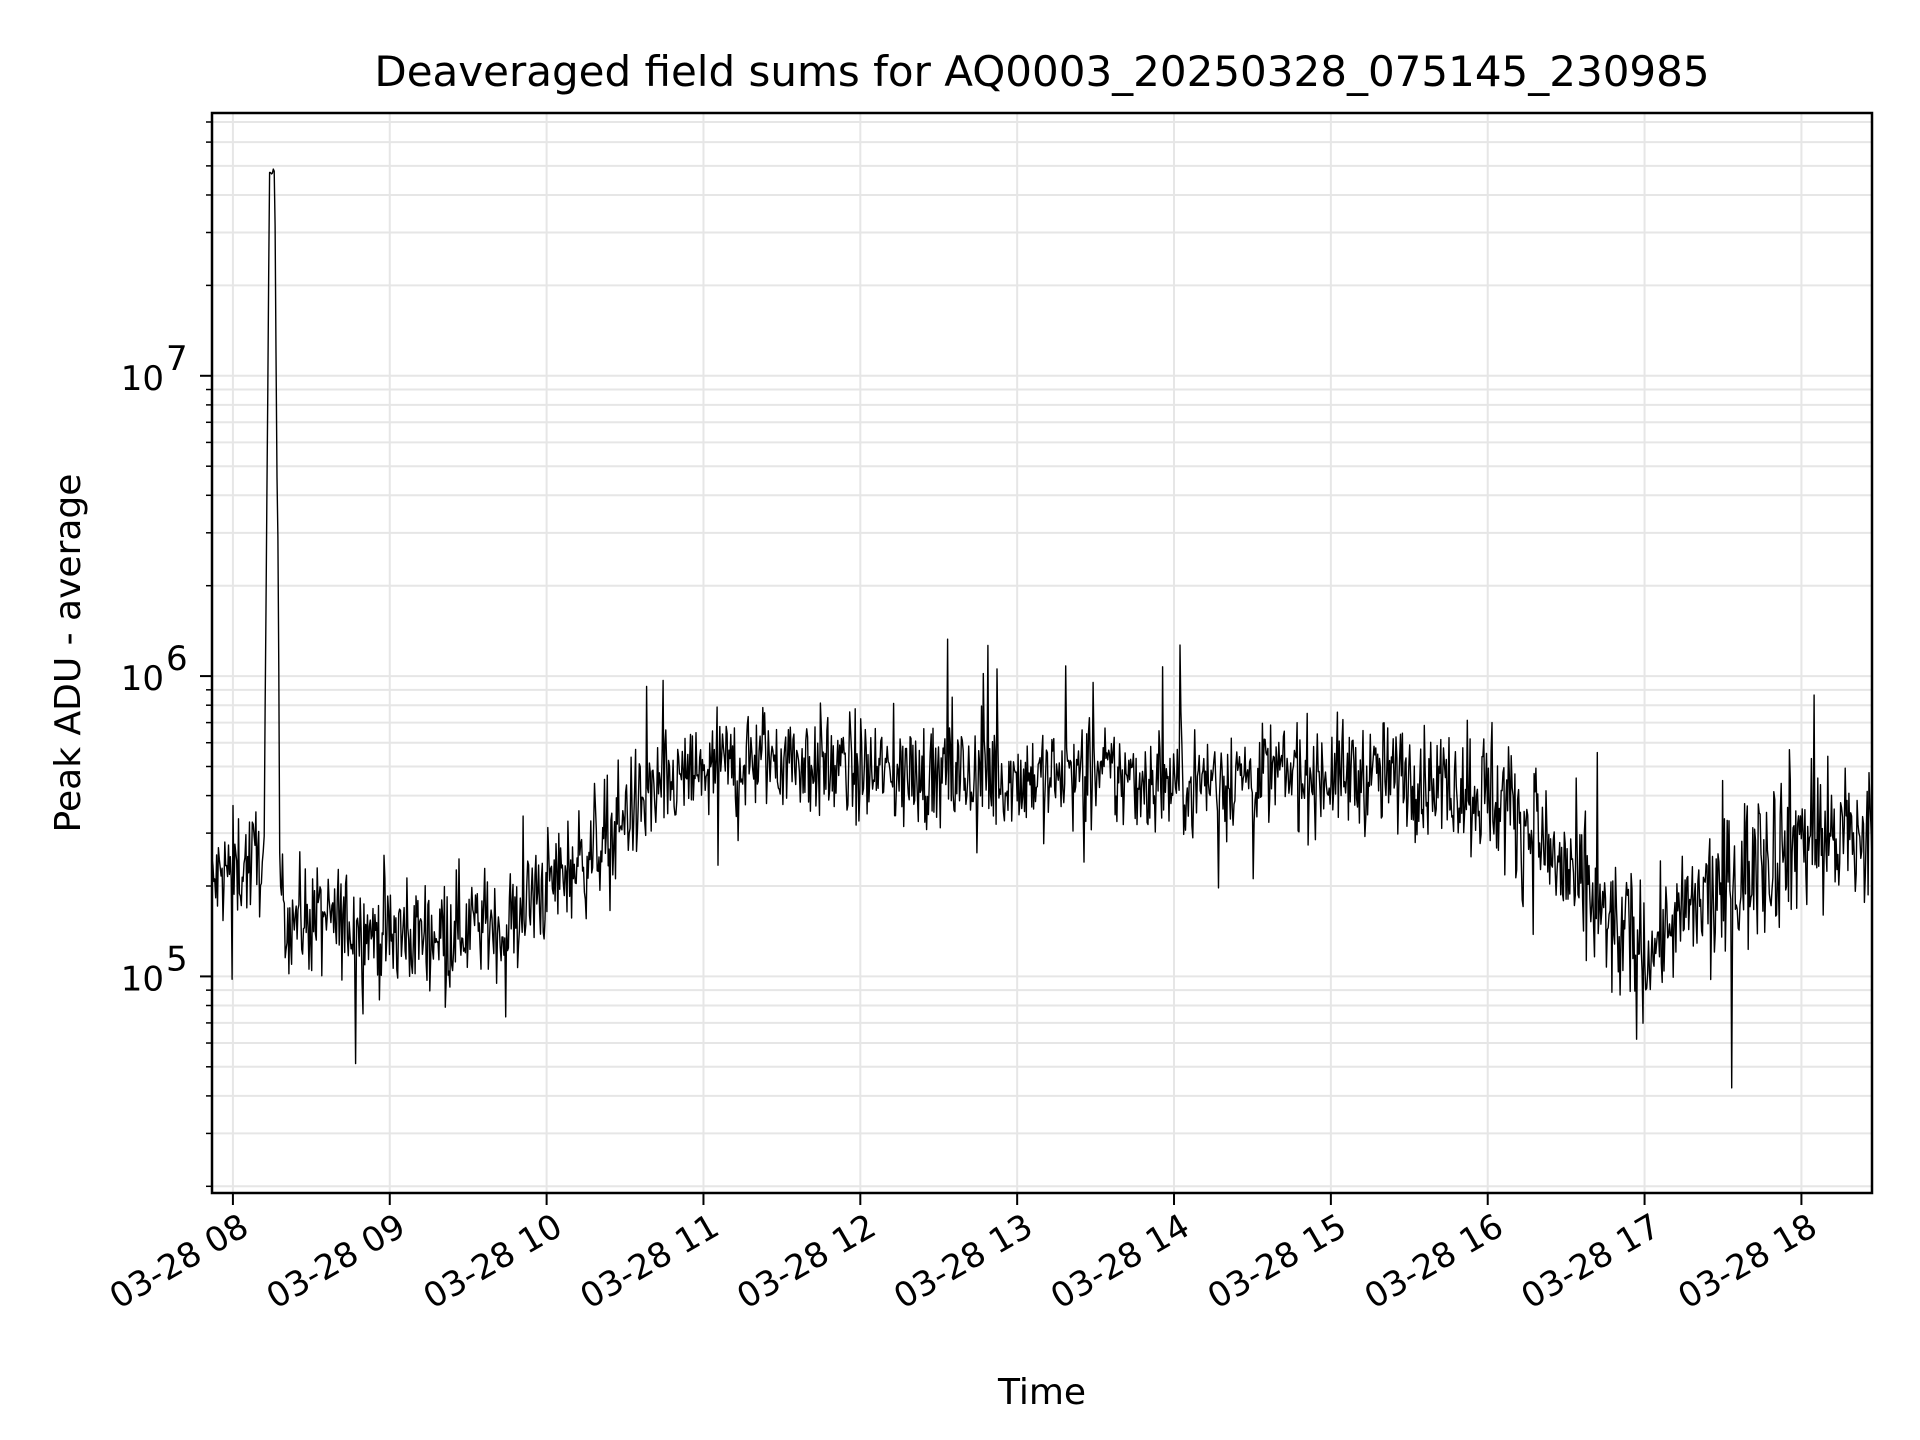 The image size is (1920, 1440). What do you see at coordinates (177, 659) in the screenshot?
I see `y-tick-exponent: 6` at bounding box center [177, 659].